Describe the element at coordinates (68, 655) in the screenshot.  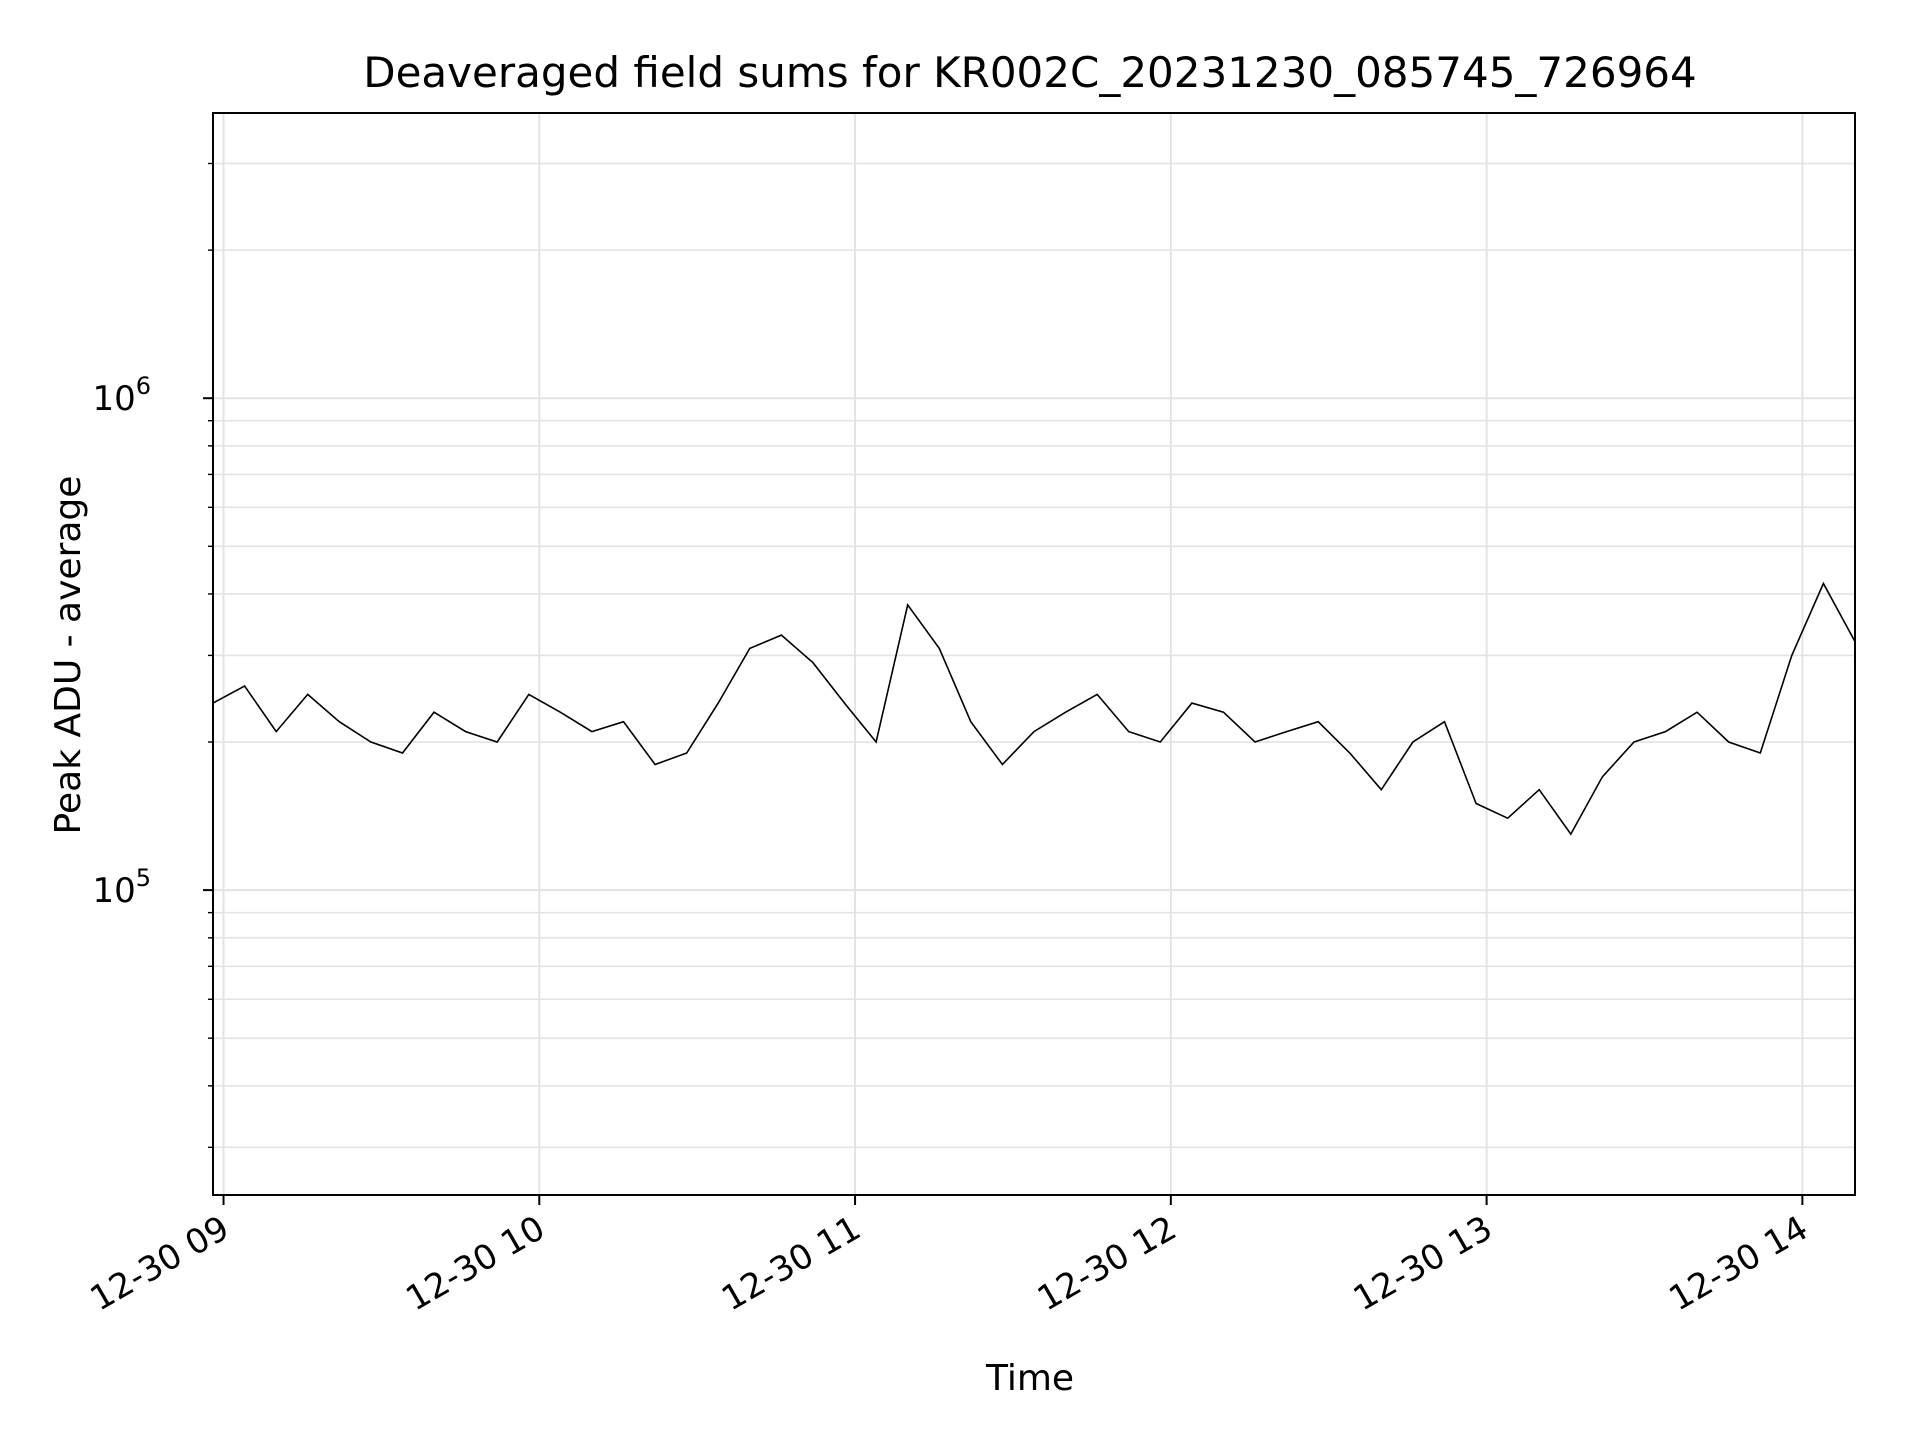
I see `y-axis-label: Peak ADU - average` at that location.